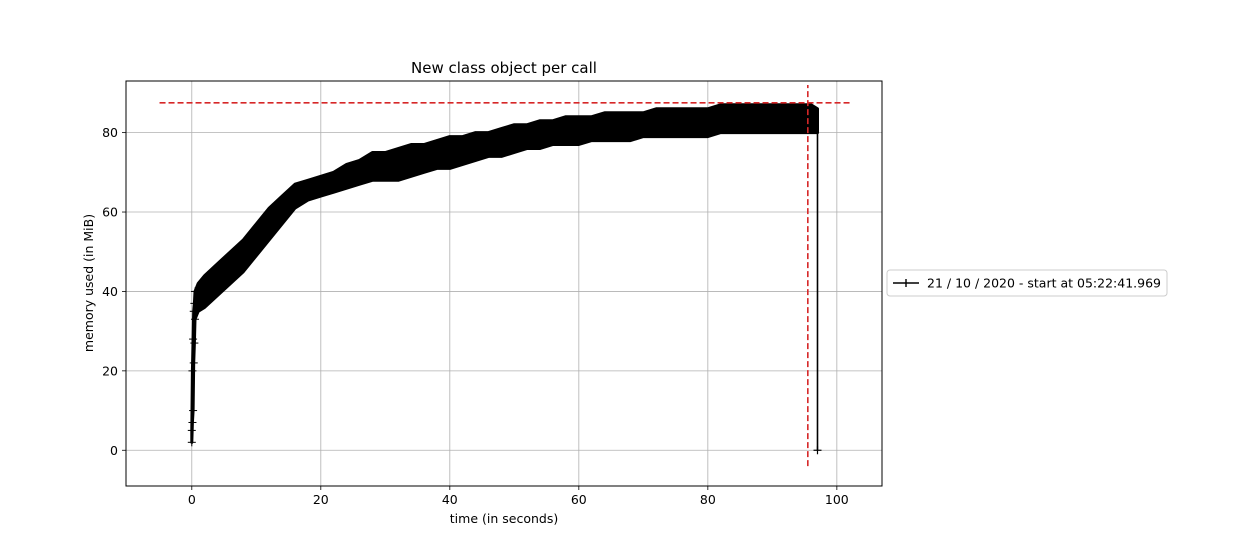 The height and width of the screenshot is (540, 1260). Describe the element at coordinates (837, 499) in the screenshot. I see `x-tick-label: 100` at that location.